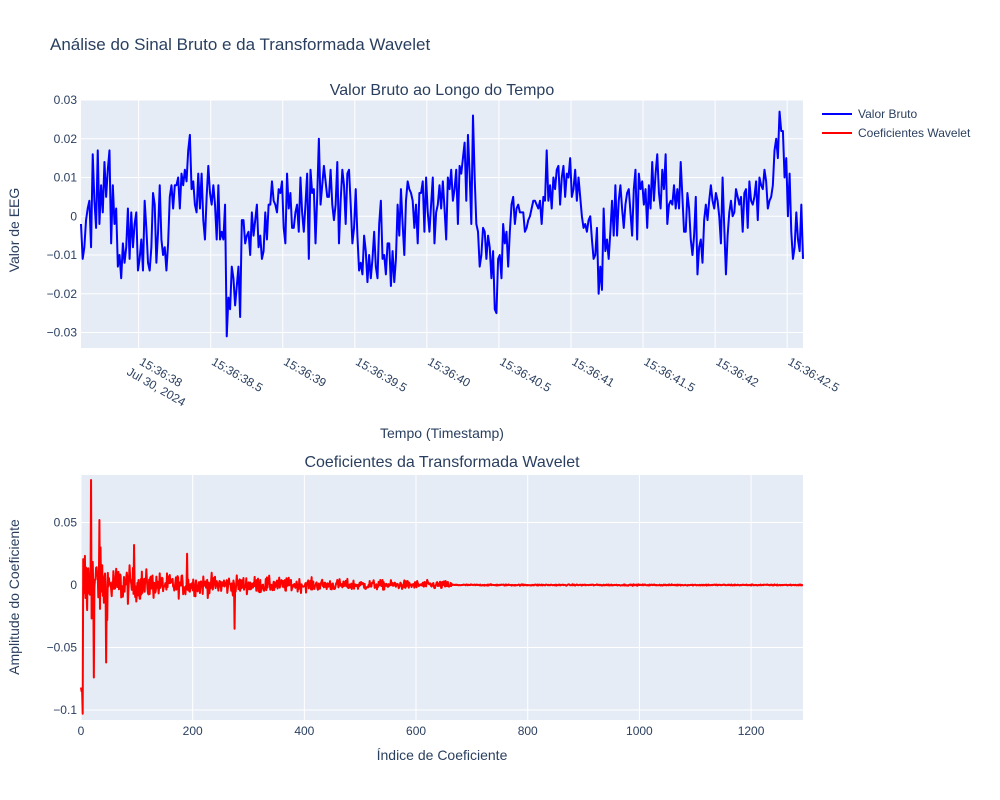 The image size is (1000, 800). Describe the element at coordinates (914, 133) in the screenshot. I see `legend-label-wavelet: Coeficientes Wavelet` at that location.